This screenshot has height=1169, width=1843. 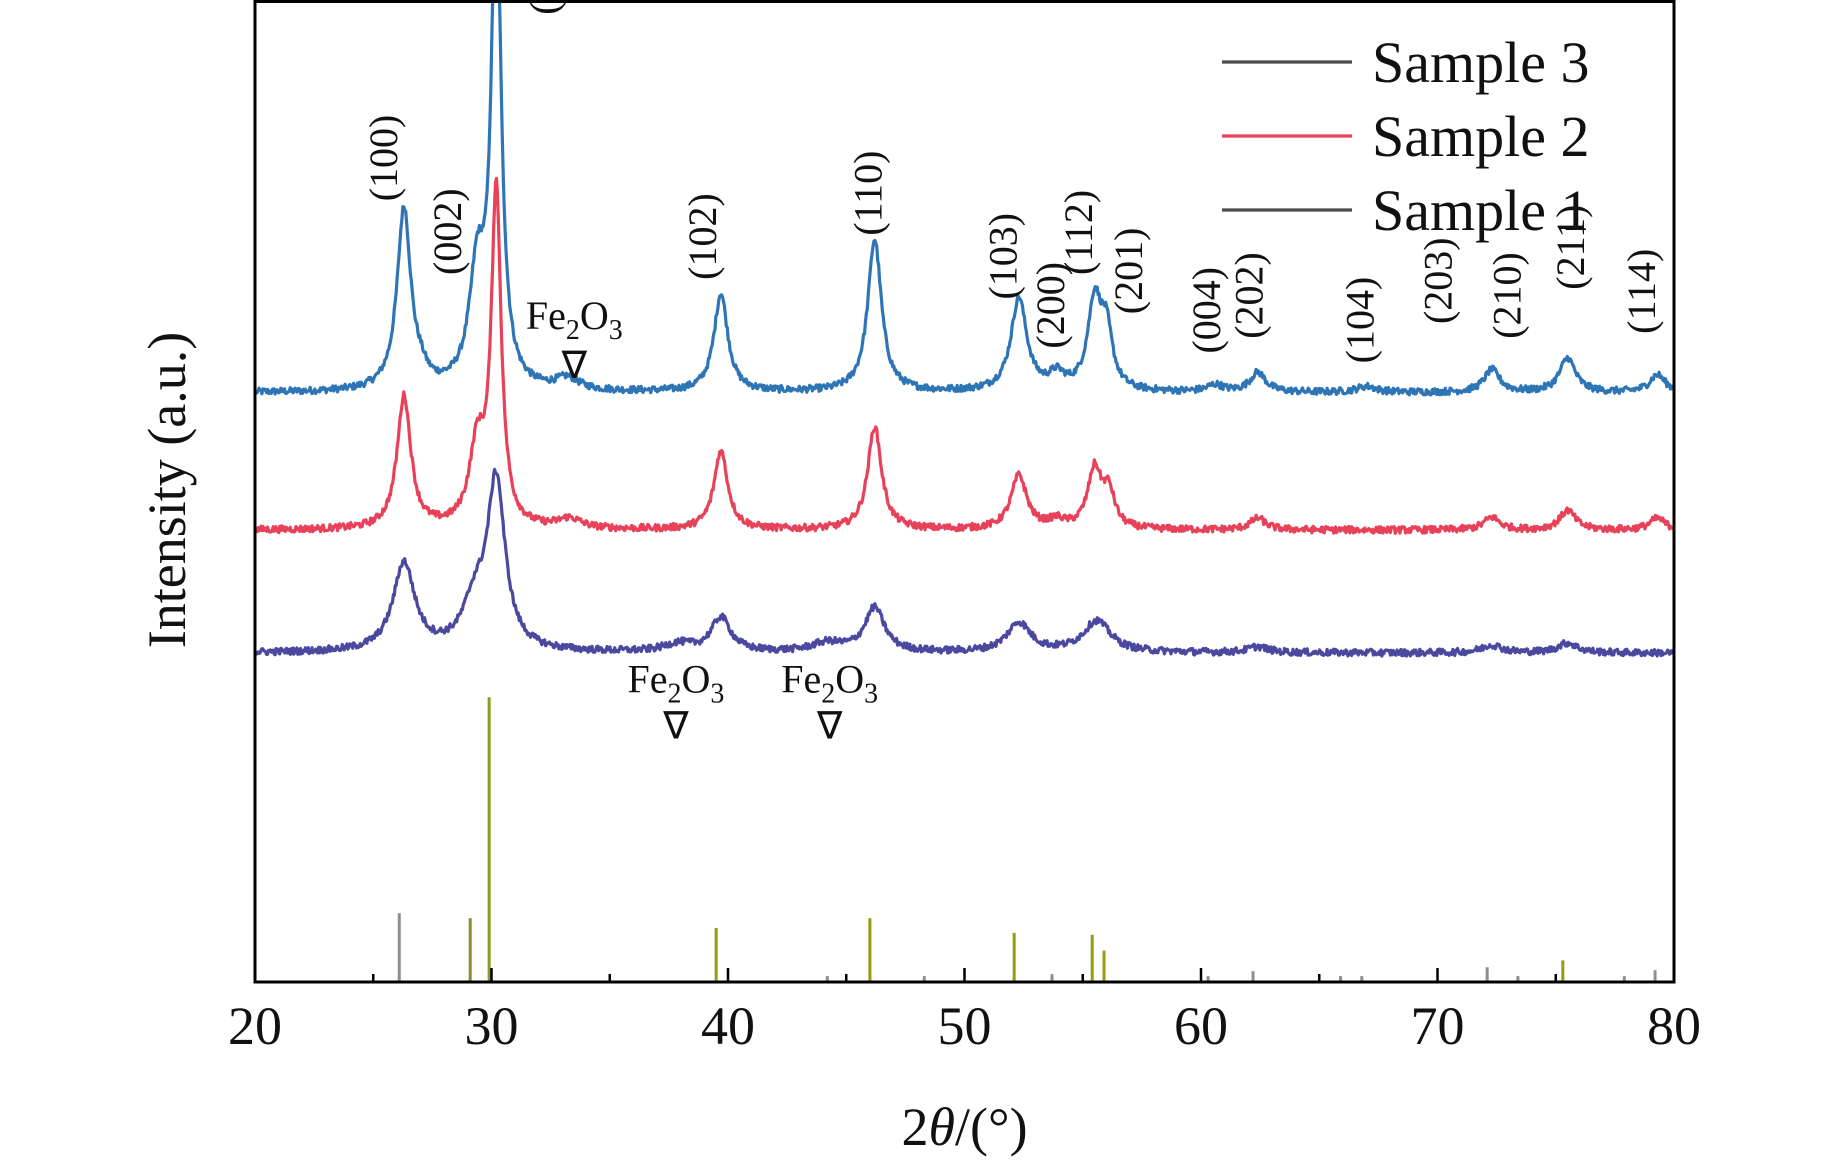 What do you see at coordinates (965, 1026) in the screenshot?
I see `x-tick-label: 50` at bounding box center [965, 1026].